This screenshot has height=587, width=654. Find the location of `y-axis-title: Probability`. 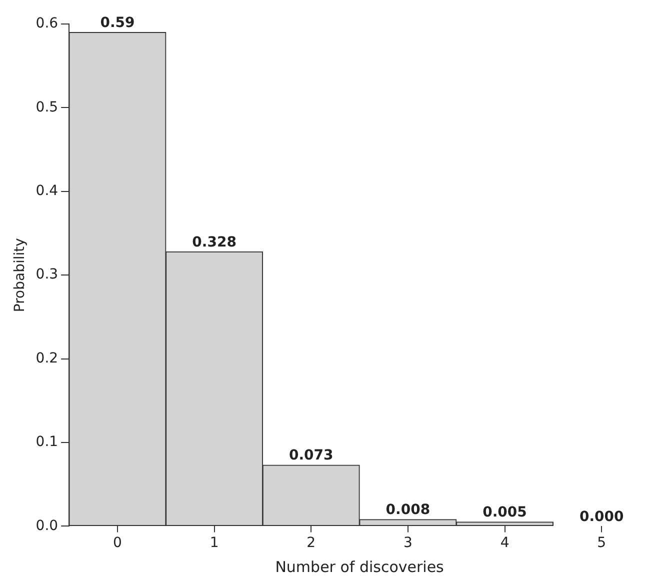

y-axis-title: Probability is located at coordinates (20, 275).